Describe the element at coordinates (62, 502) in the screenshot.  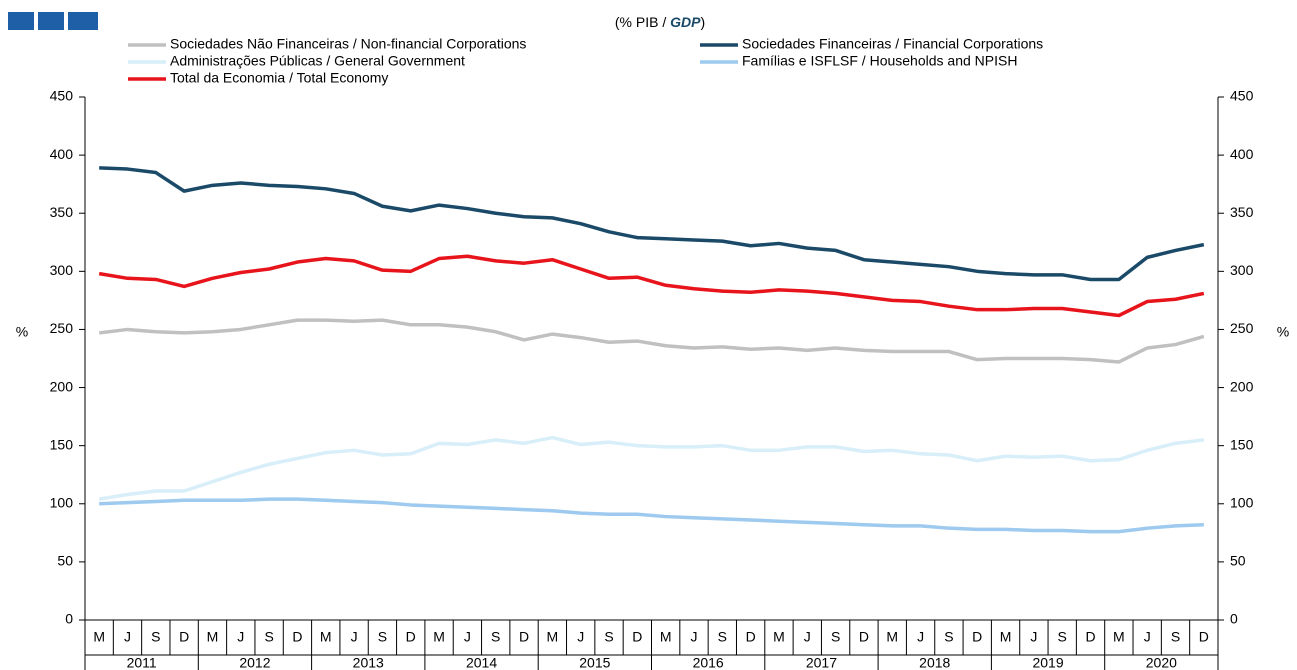
I see `y-tick-label: 100` at that location.